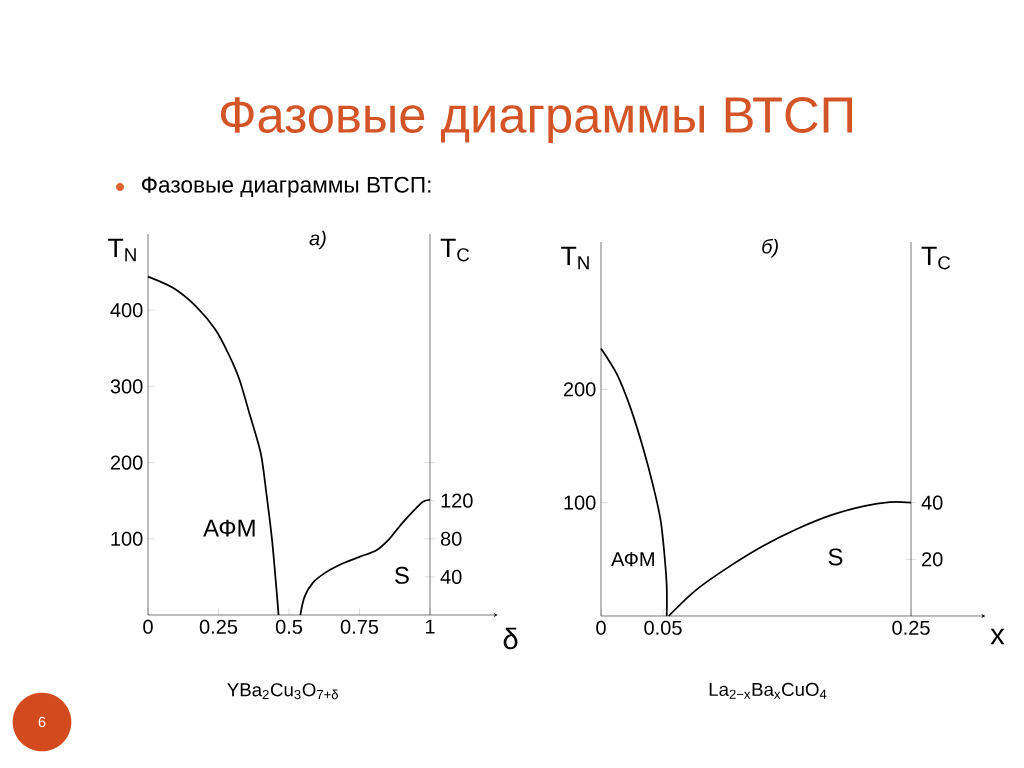 This screenshot has height=768, width=1024. Describe the element at coordinates (770, 248) in the screenshot. I see `chart-title: б)` at that location.